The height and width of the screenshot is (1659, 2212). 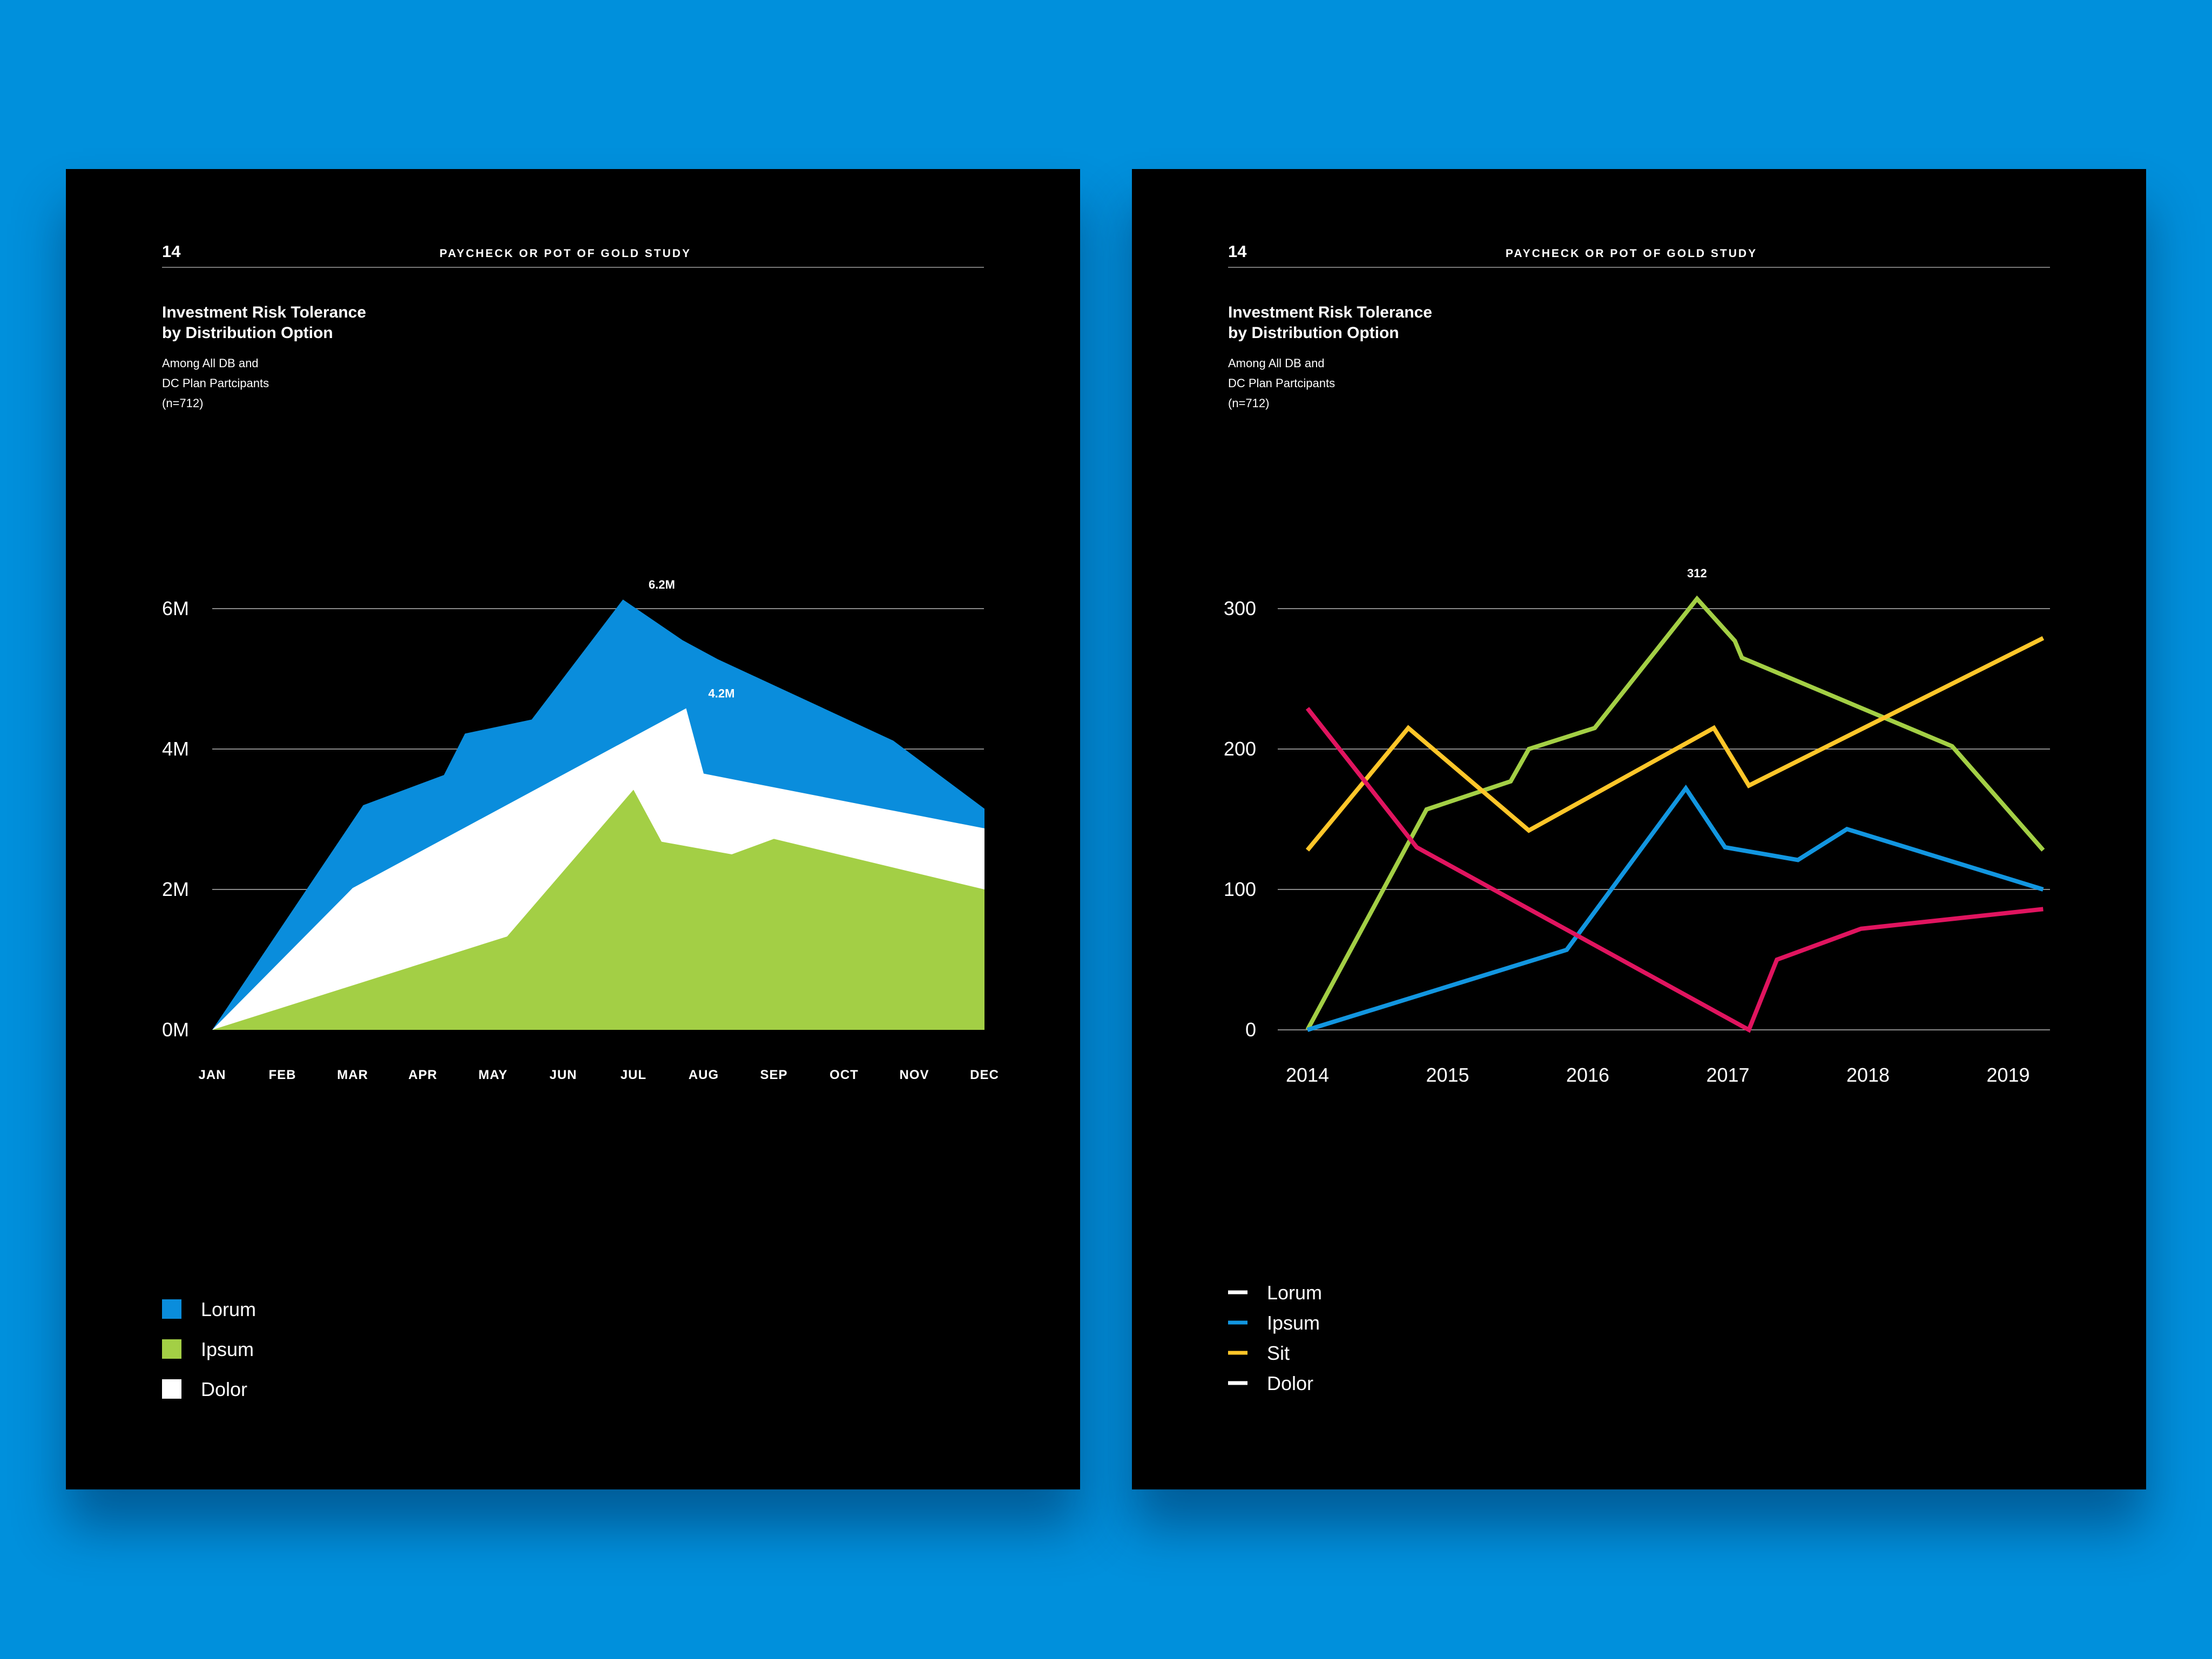 What do you see at coordinates (1240, 749) in the screenshot?
I see `y-tick-label: 200` at bounding box center [1240, 749].